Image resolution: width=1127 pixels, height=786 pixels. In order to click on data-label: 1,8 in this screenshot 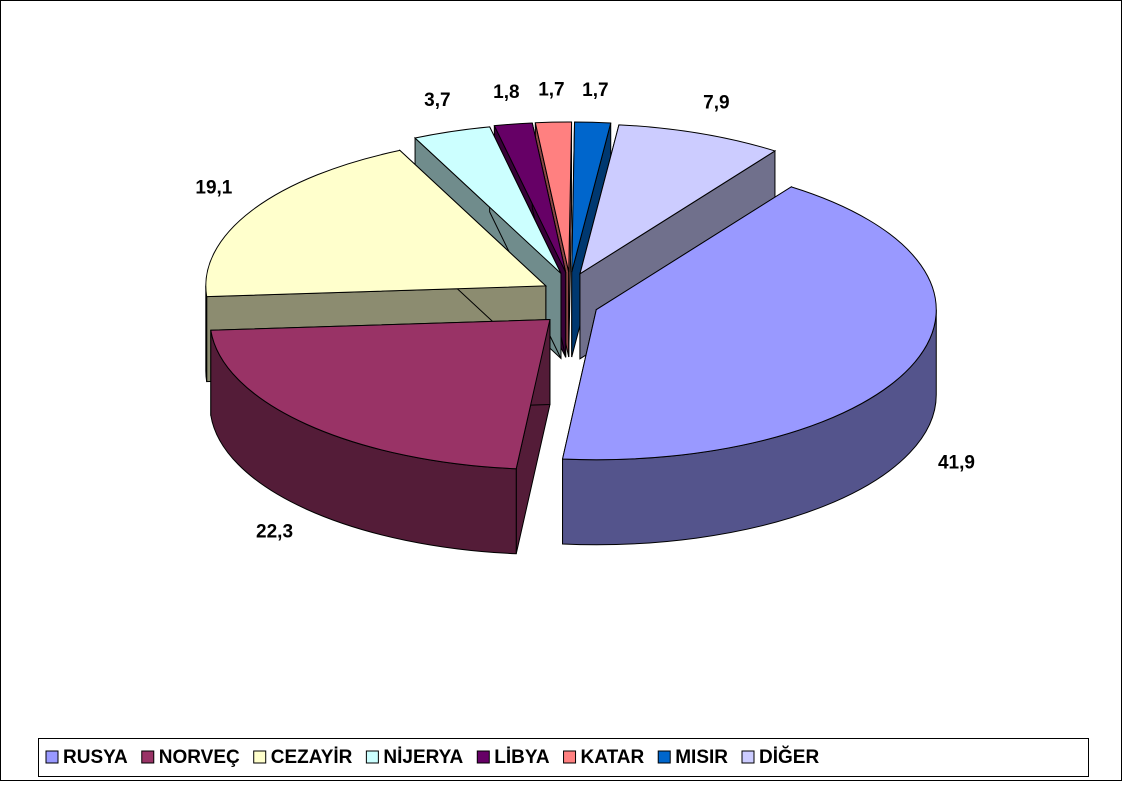, I will do `click(506, 92)`.